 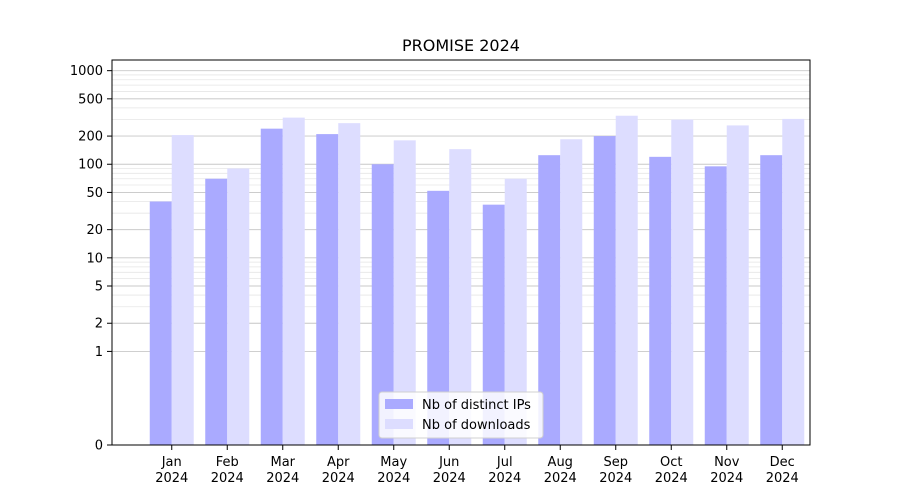 I want to click on x-tick-label: Apr 2024, so click(x=338, y=470).